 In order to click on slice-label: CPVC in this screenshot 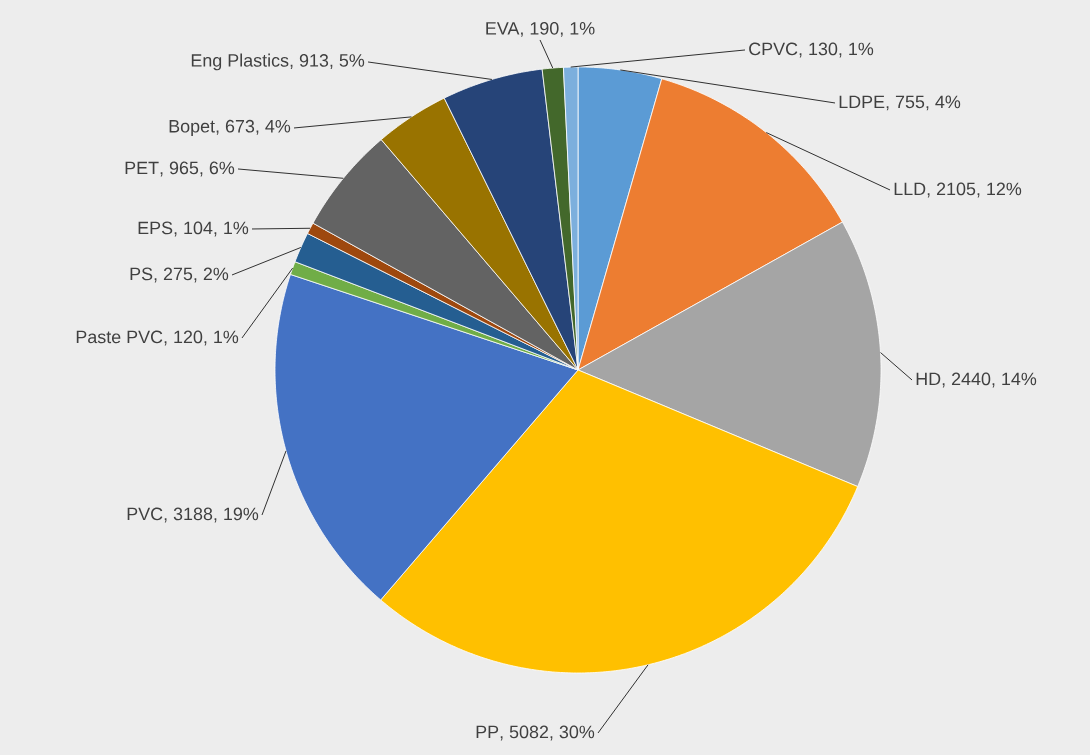, I will do `click(773, 49)`.